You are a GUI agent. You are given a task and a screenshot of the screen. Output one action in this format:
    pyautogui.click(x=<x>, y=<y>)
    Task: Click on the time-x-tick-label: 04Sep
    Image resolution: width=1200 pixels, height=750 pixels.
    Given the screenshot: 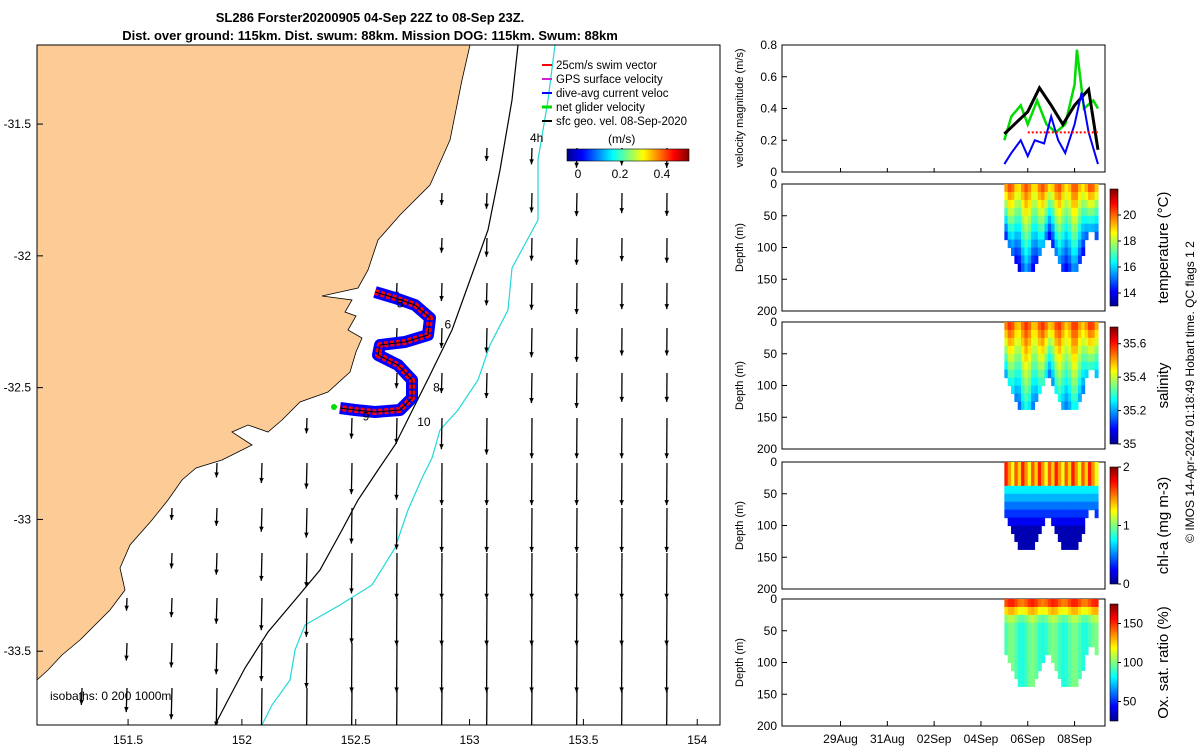 What is the action you would take?
    pyautogui.click(x=981, y=739)
    